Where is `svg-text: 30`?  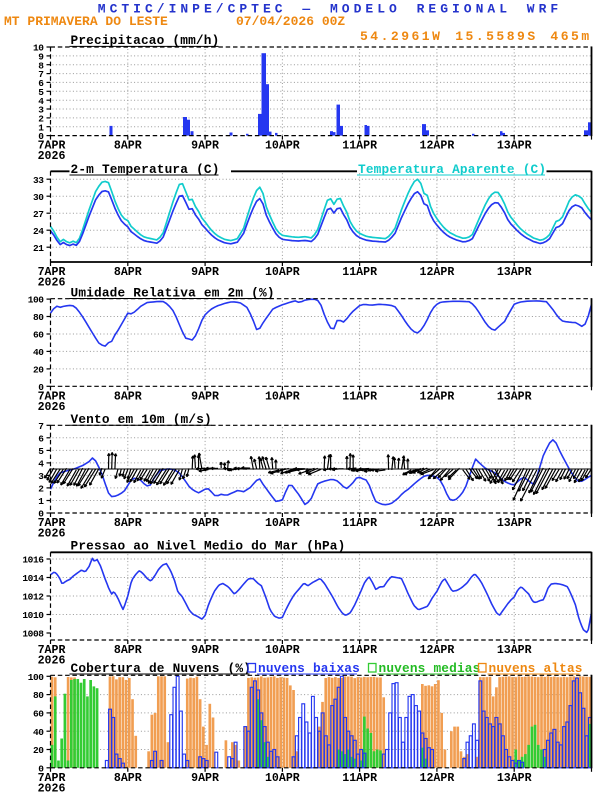
svg-text: 30 is located at coordinates (38, 197).